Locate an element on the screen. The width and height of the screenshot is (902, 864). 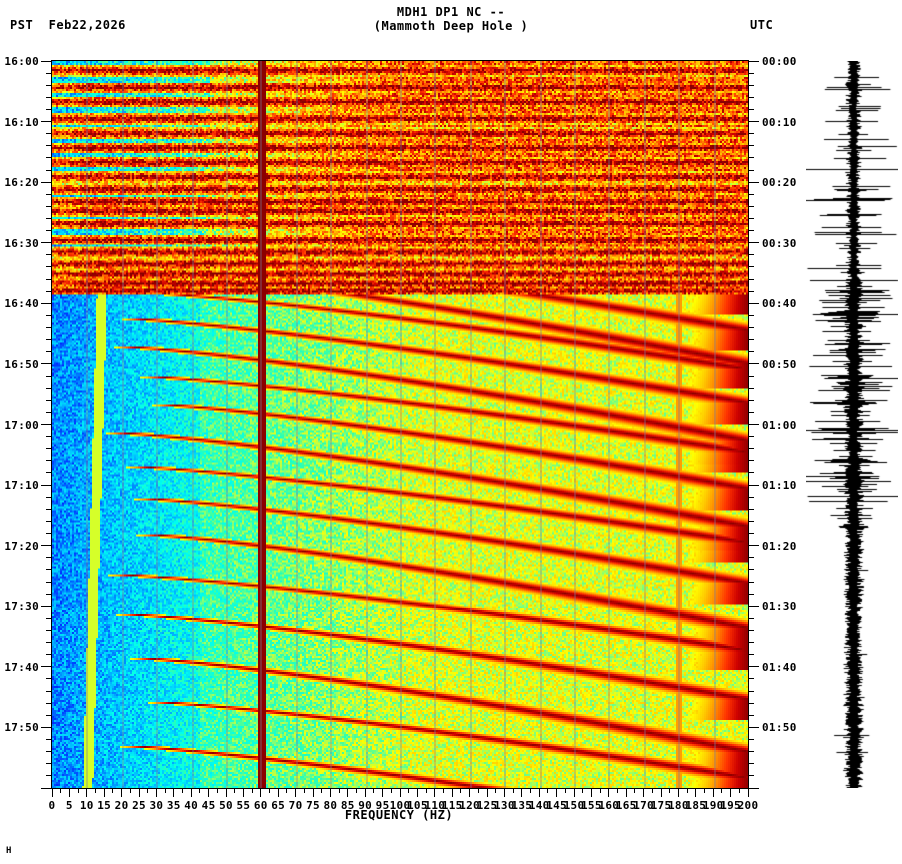
left-time-label: 17:30 is located at coordinates (21, 607).